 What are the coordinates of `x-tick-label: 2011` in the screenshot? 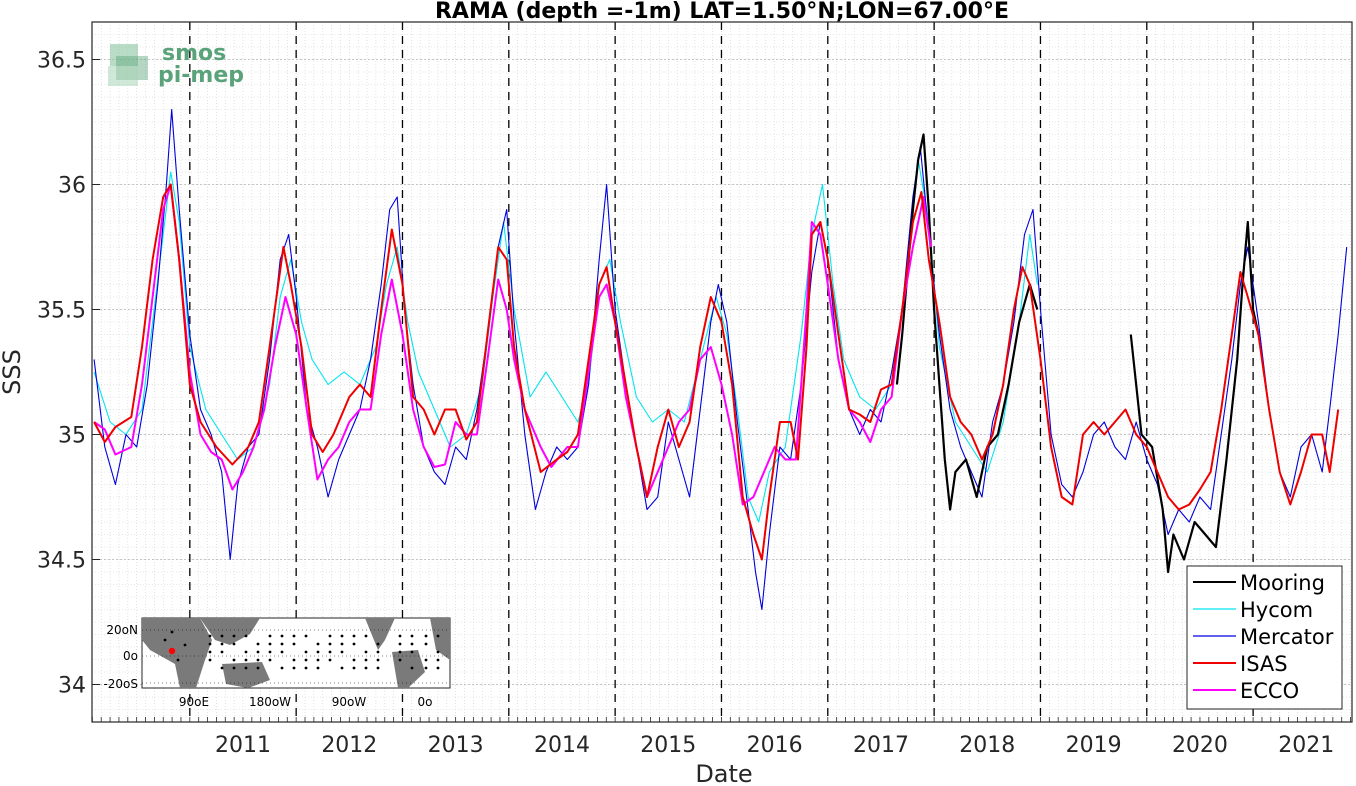 It's located at (243, 745).